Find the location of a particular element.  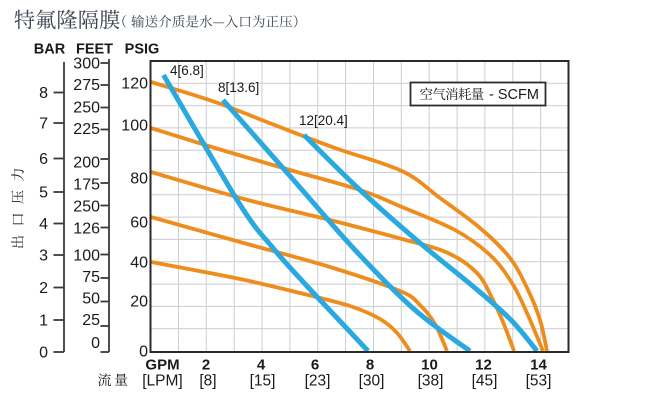

svg-text: 10 is located at coordinates (429, 365).